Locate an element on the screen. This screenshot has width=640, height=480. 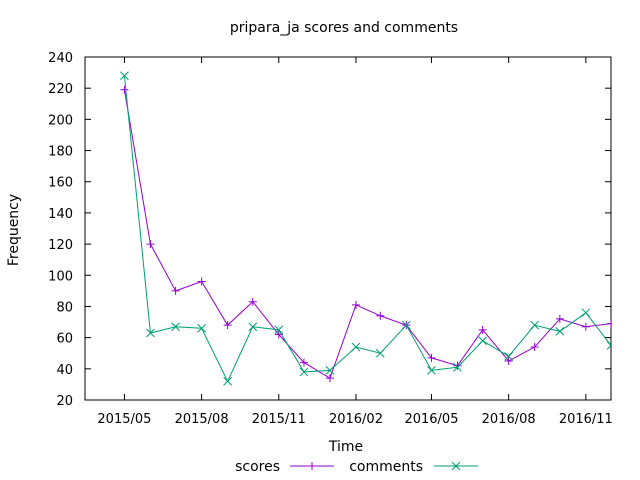
y-tick-label: 80 is located at coordinates (64, 307).